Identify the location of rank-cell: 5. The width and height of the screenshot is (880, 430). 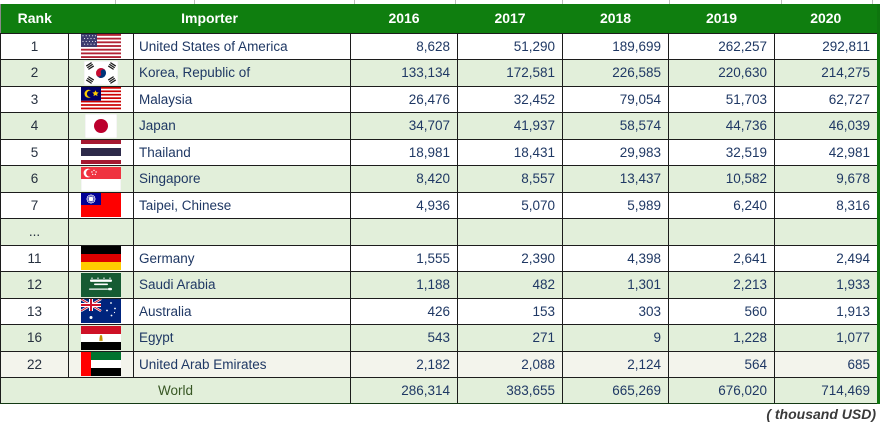
(34, 152).